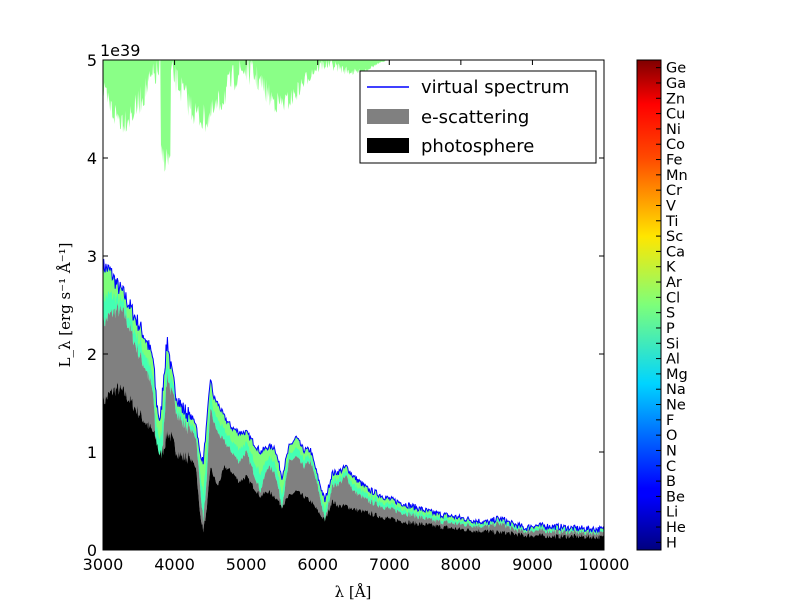  What do you see at coordinates (388, 145) in the screenshot?
I see `legend-swatch-photosphere` at bounding box center [388, 145].